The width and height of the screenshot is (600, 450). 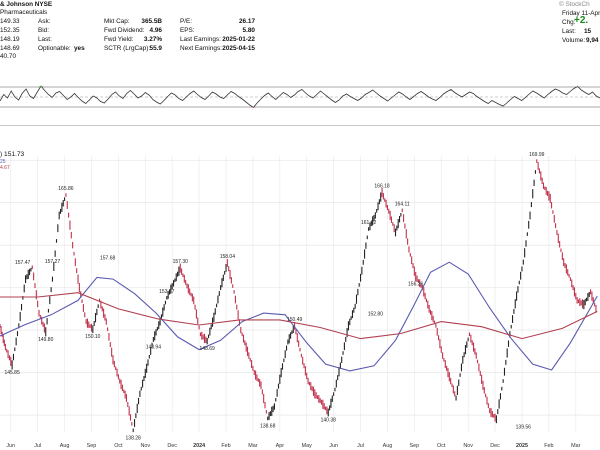 What do you see at coordinates (24, 12) in the screenshot?
I see `stock-subtitle: Pharmaceuticals` at bounding box center [24, 12].